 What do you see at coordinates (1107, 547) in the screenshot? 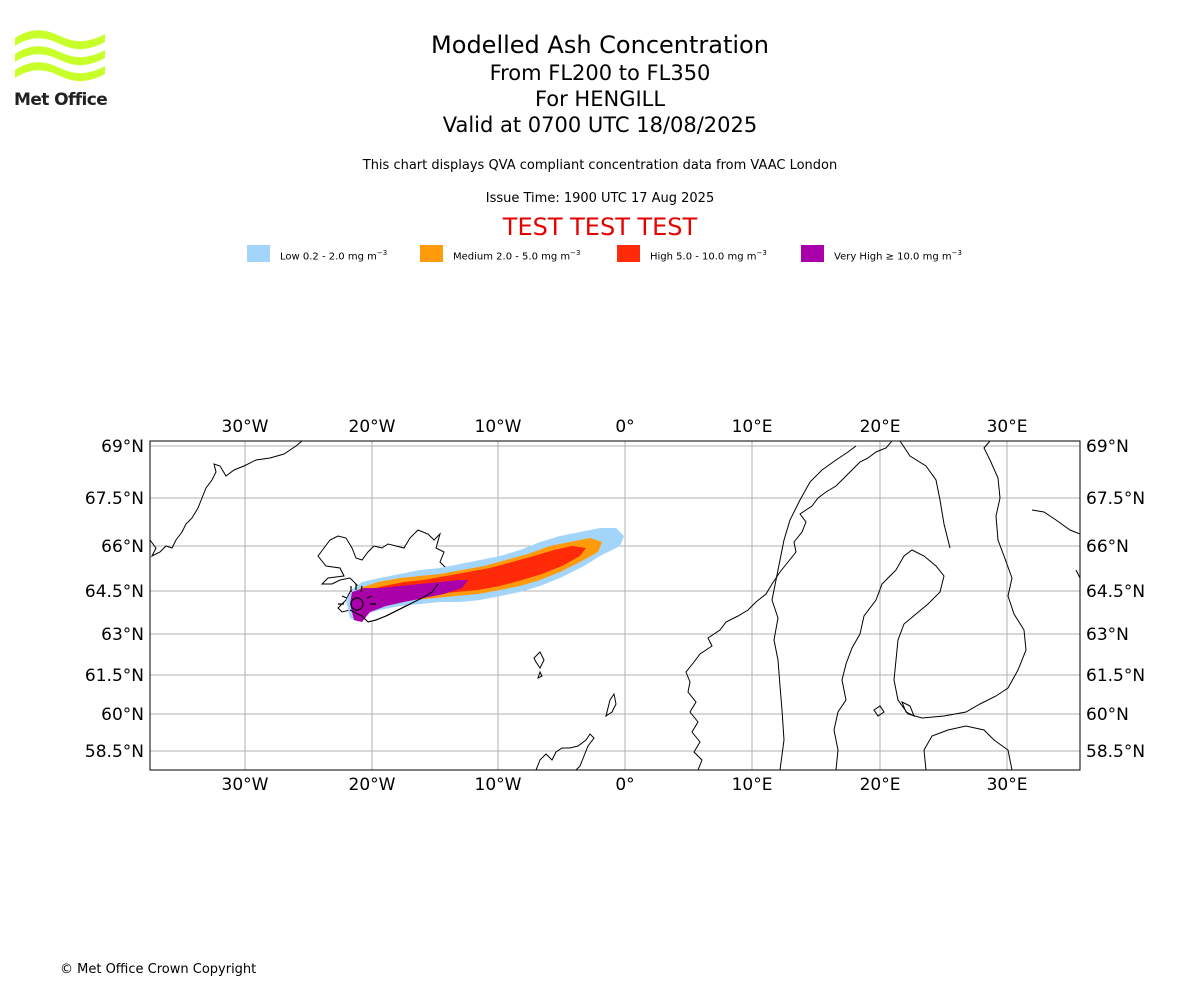
I see `lat-tick-label-right: 66°N` at bounding box center [1107, 547].